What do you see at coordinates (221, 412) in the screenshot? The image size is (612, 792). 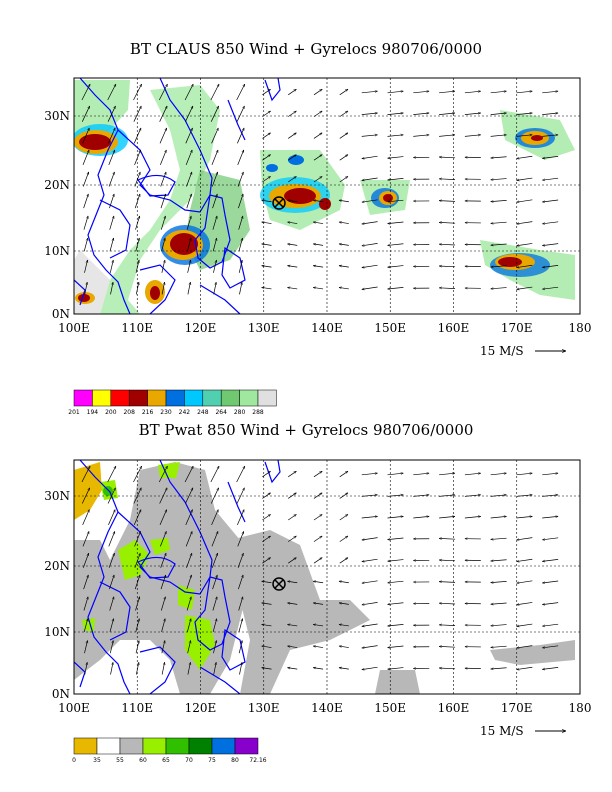 I see `colorbar-label: 264` at bounding box center [221, 412].